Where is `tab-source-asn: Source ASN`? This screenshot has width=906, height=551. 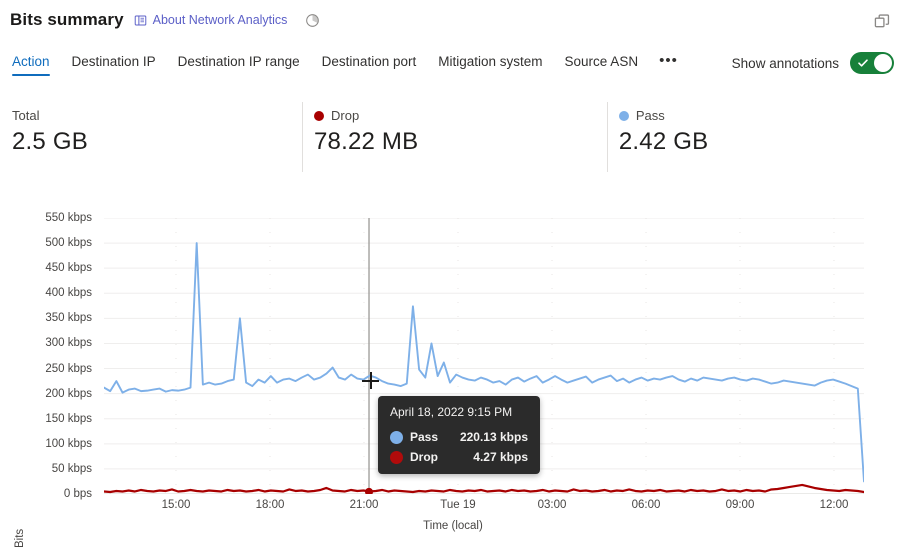
tab-source-asn: Source ASN is located at coordinates (601, 61).